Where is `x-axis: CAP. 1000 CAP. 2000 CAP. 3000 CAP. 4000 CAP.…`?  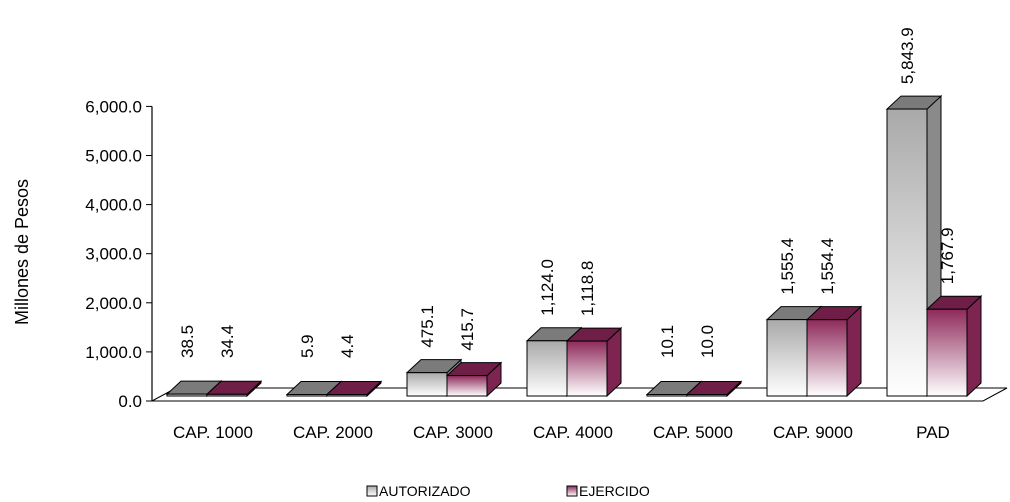
x-axis: CAP. 1000 CAP. 2000 CAP. 3000 CAP. 4000 CAP.… is located at coordinates (561, 432).